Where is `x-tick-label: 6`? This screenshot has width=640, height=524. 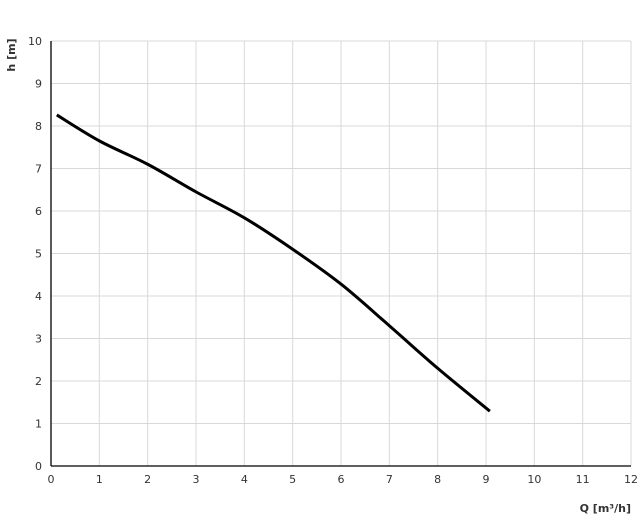 x-tick-label: 6 is located at coordinates (341, 479).